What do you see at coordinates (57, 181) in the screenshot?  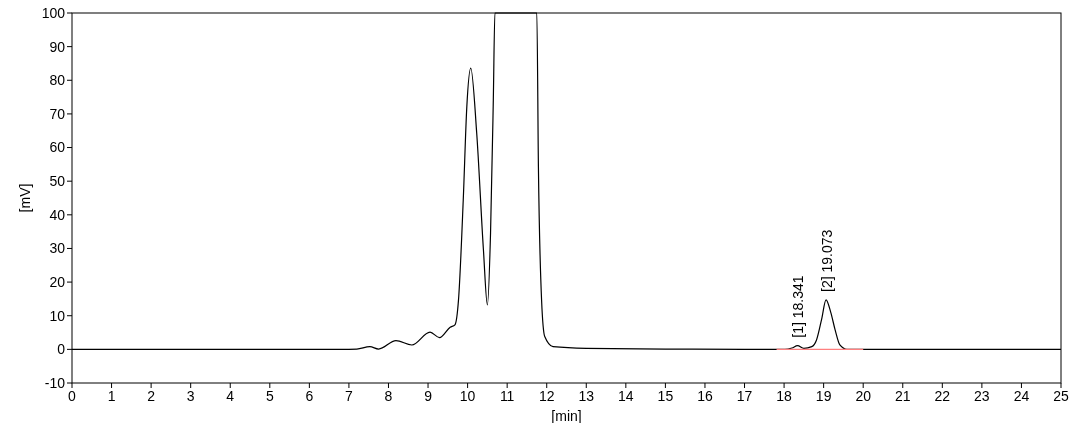 I see `y-tick-label: 50` at bounding box center [57, 181].